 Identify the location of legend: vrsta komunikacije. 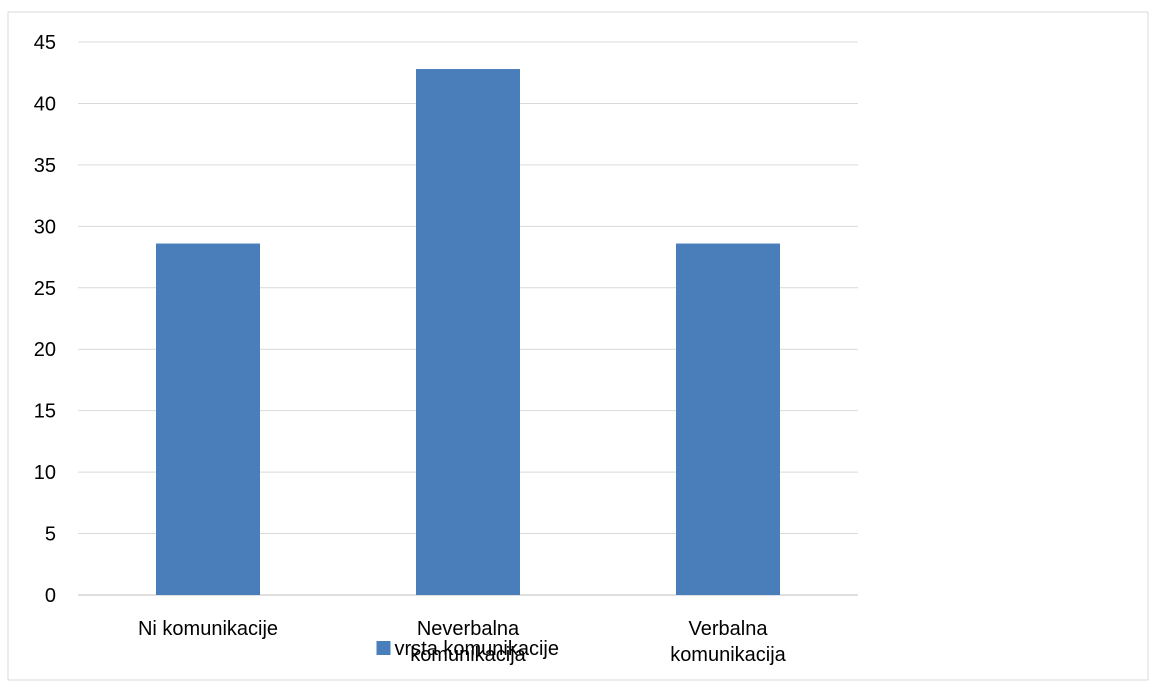
(468, 649).